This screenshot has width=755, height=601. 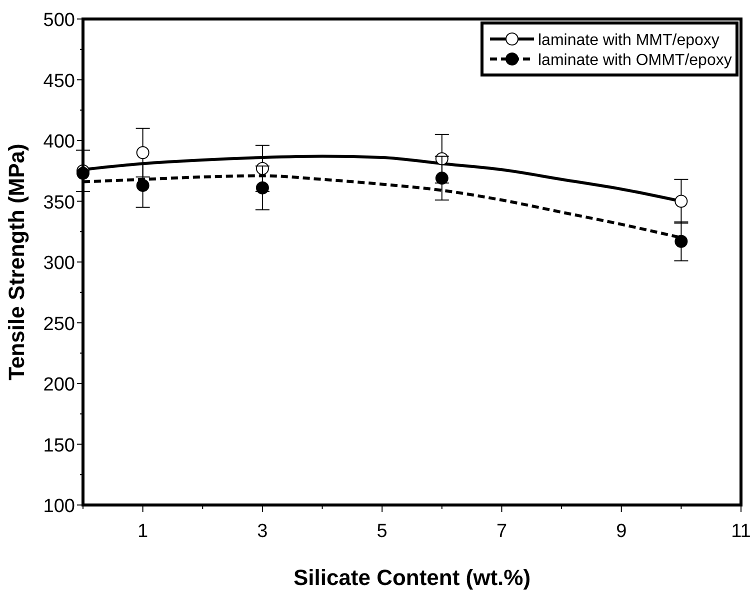 I want to click on y-tick-label: 250, so click(x=59, y=324).